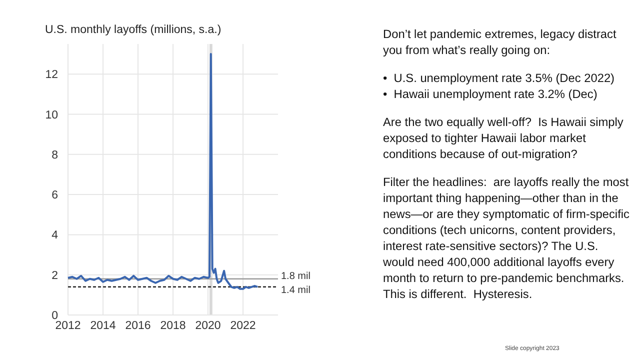  What do you see at coordinates (68, 326) in the screenshot?
I see `x-tick-label: 2012` at bounding box center [68, 326].